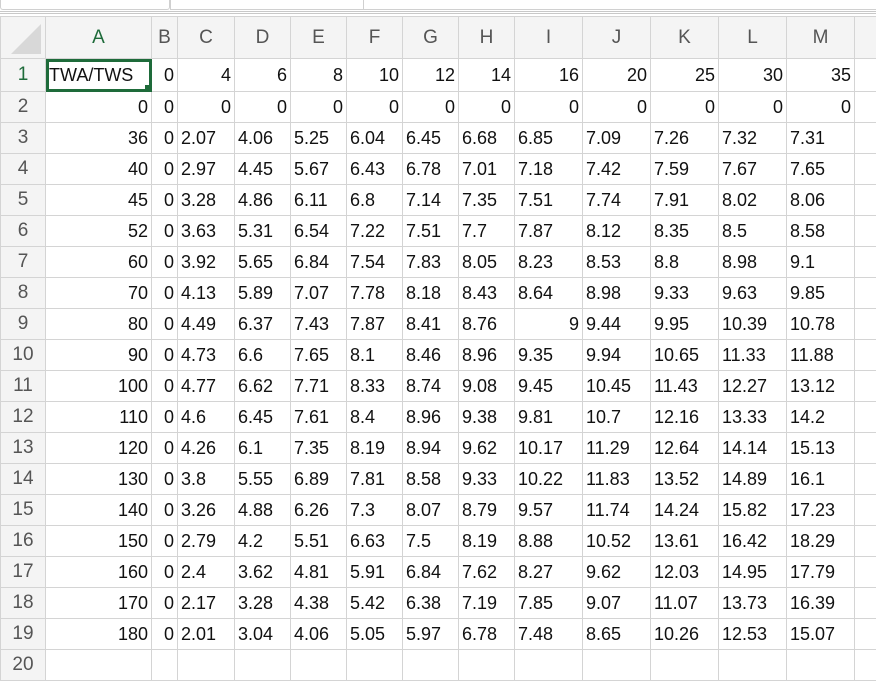 This screenshot has width=876, height=681. What do you see at coordinates (23, 200) in the screenshot?
I see `row-header-5: 5` at bounding box center [23, 200].